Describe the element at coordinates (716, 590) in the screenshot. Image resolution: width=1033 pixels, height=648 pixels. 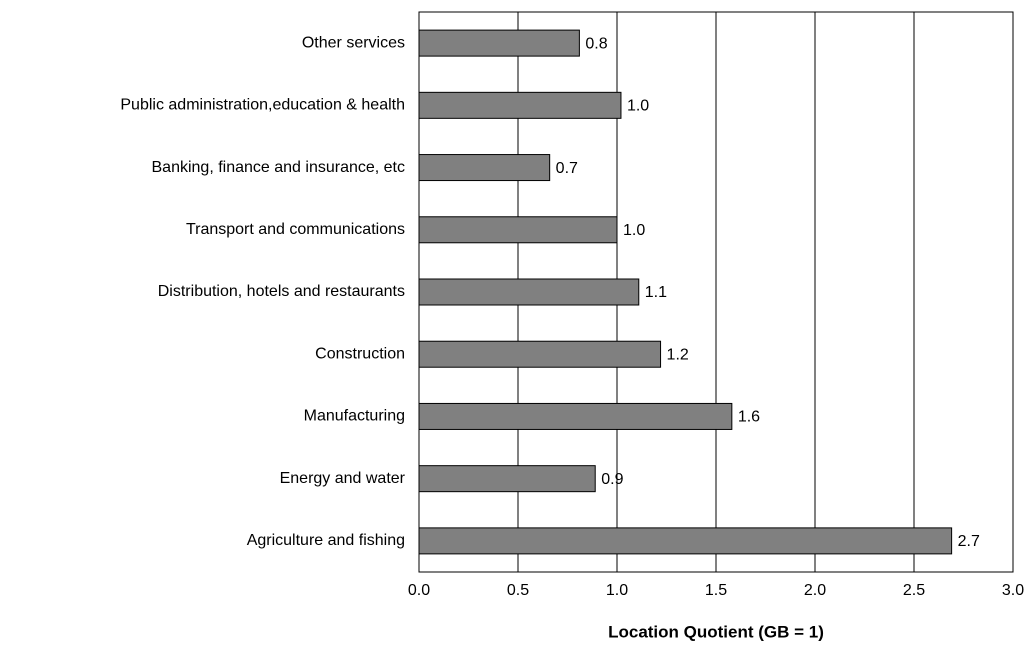
I see `x-tick-label: 1.5` at that location.